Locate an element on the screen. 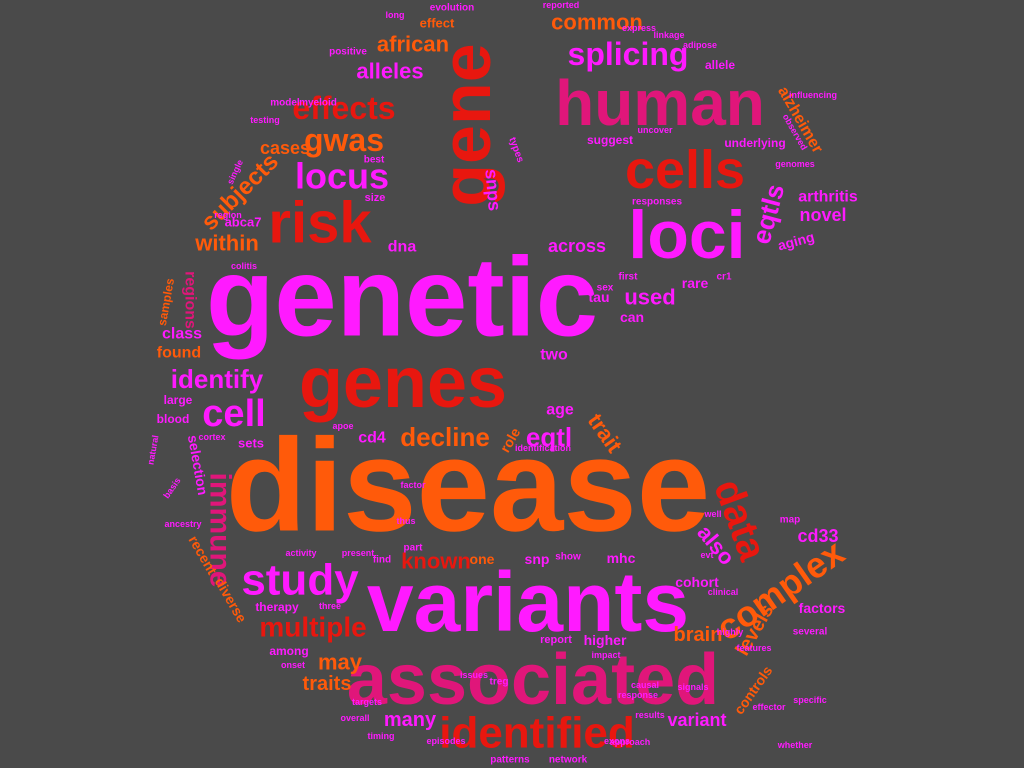  word-sets: sets is located at coordinates (251, 443).